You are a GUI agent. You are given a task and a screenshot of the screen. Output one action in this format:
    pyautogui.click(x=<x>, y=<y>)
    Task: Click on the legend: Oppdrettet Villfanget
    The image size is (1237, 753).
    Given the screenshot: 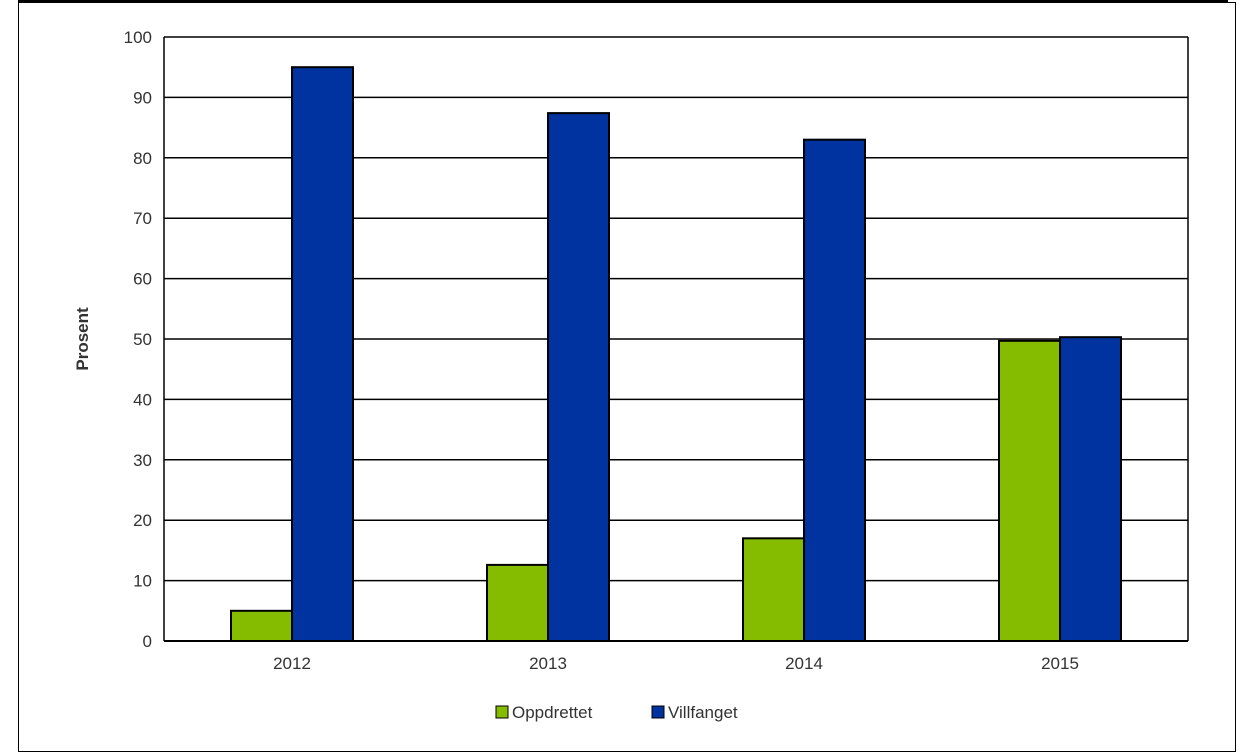 What is the action you would take?
    pyautogui.click(x=616, y=712)
    